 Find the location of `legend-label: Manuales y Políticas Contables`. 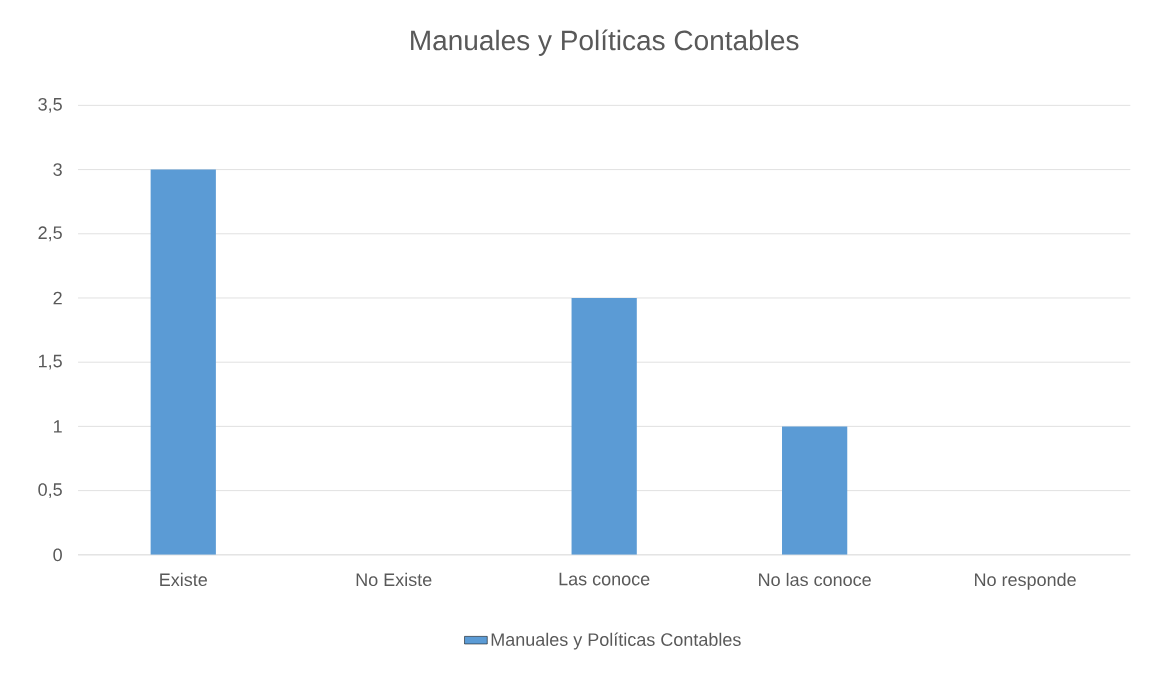

legend-label: Manuales y Políticas Contables is located at coordinates (616, 641).